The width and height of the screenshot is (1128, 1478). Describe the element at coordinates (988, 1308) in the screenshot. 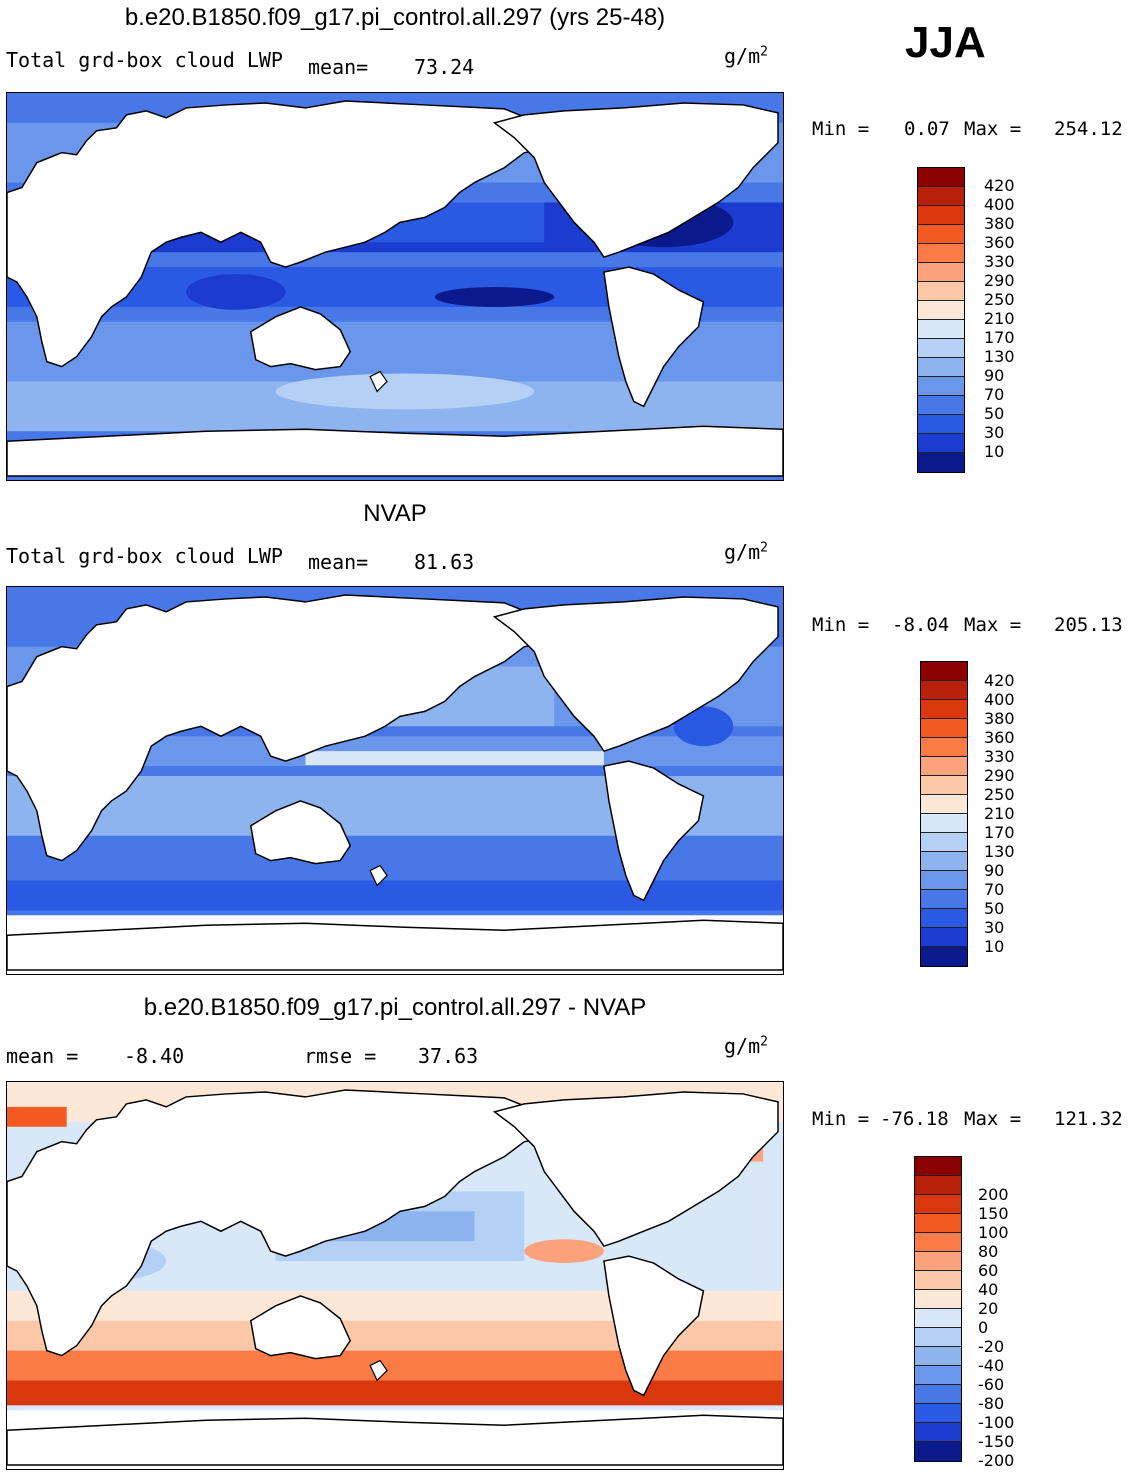

I see `colorbar-tick-label: 20` at that location.